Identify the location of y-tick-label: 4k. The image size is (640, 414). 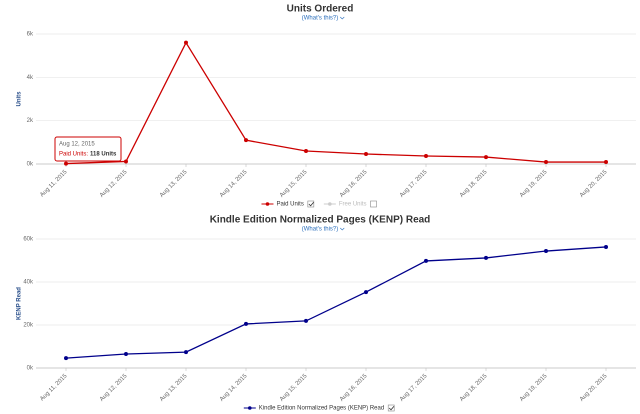
(30, 78).